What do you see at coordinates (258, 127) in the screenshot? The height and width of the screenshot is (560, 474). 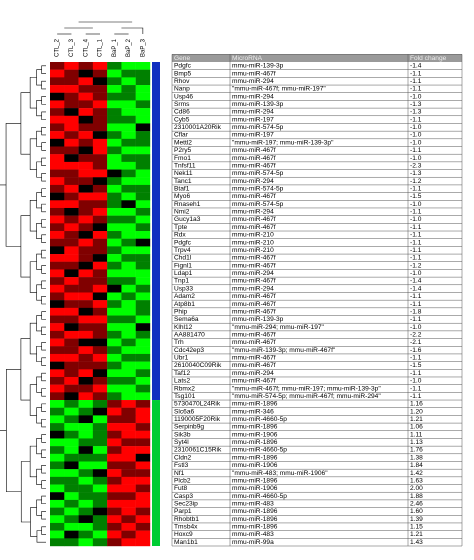 I see `table-cell: mmu-miR-574-5p` at bounding box center [258, 127].